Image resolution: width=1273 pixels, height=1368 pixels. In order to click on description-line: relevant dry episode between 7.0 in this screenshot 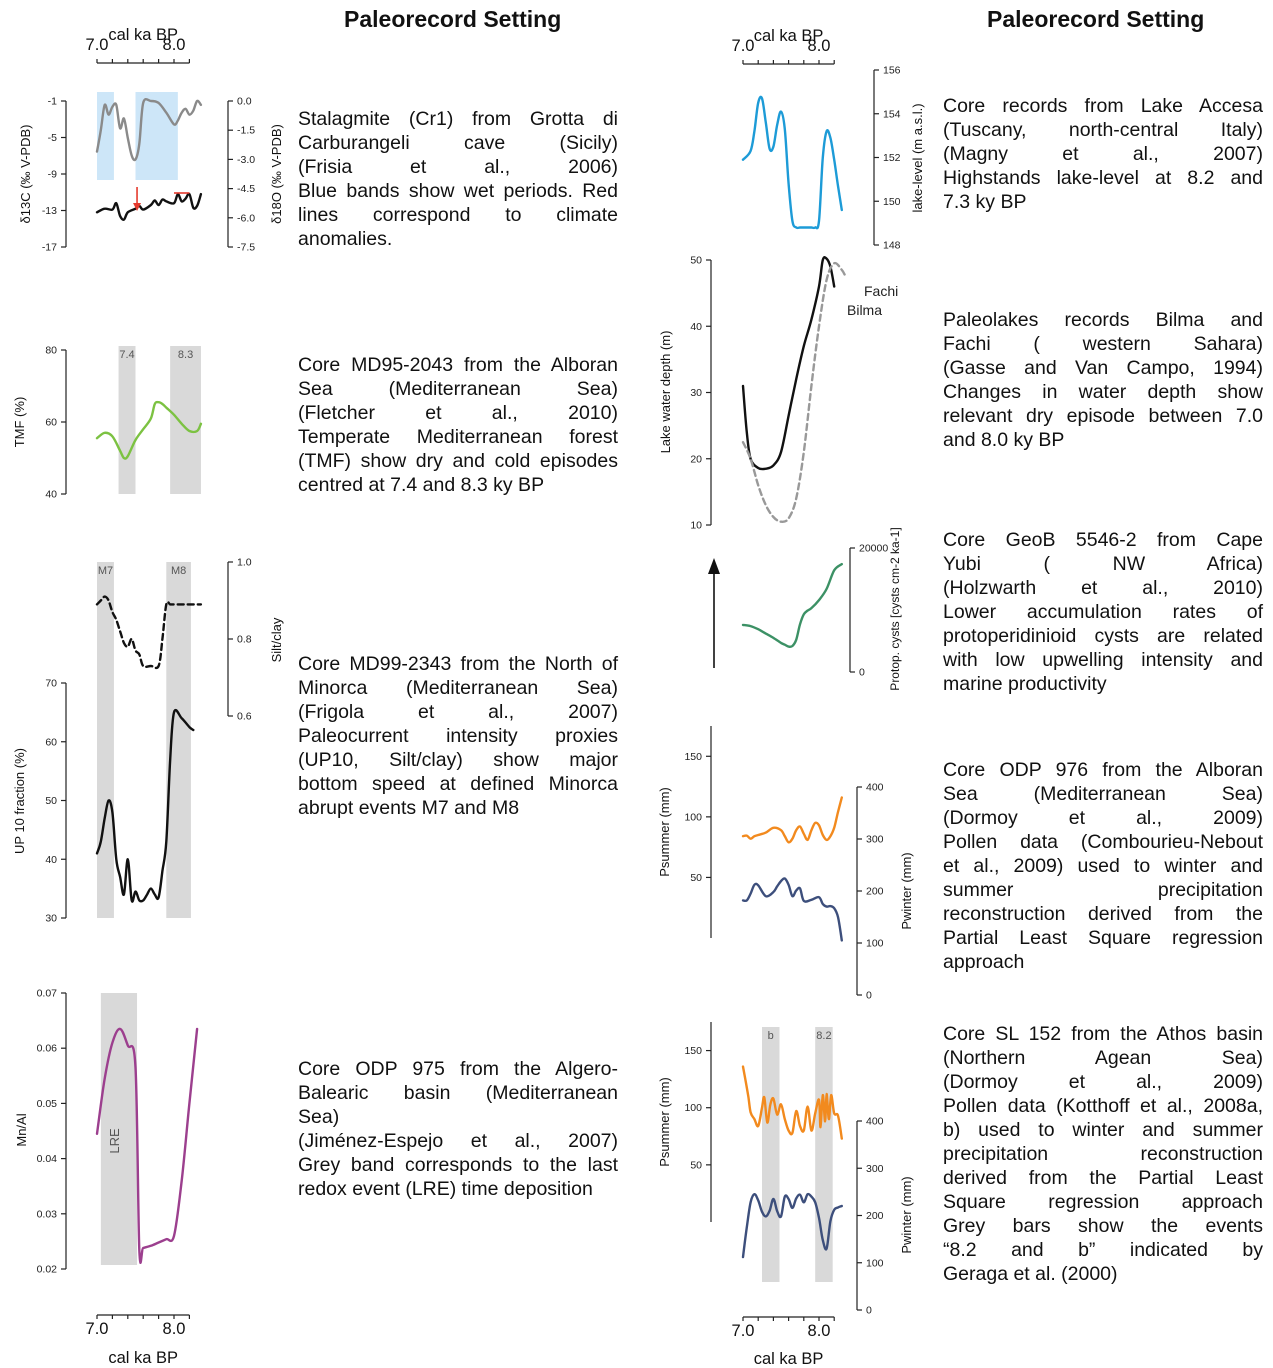, I will do `click(1103, 416)`.